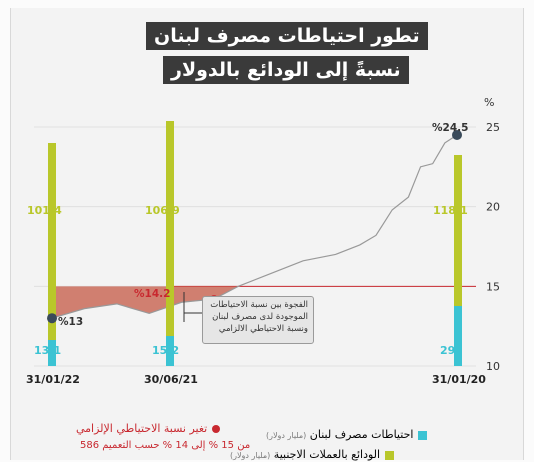  Describe the element at coordinates (260, 317) in the screenshot. I see `callout-line: الموجودة لدى مصرف لبنان` at that location.